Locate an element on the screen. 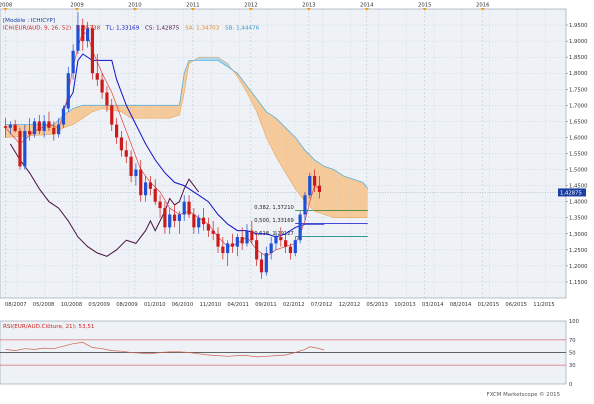  close-value: 1,35738 is located at coordinates (89, 29).